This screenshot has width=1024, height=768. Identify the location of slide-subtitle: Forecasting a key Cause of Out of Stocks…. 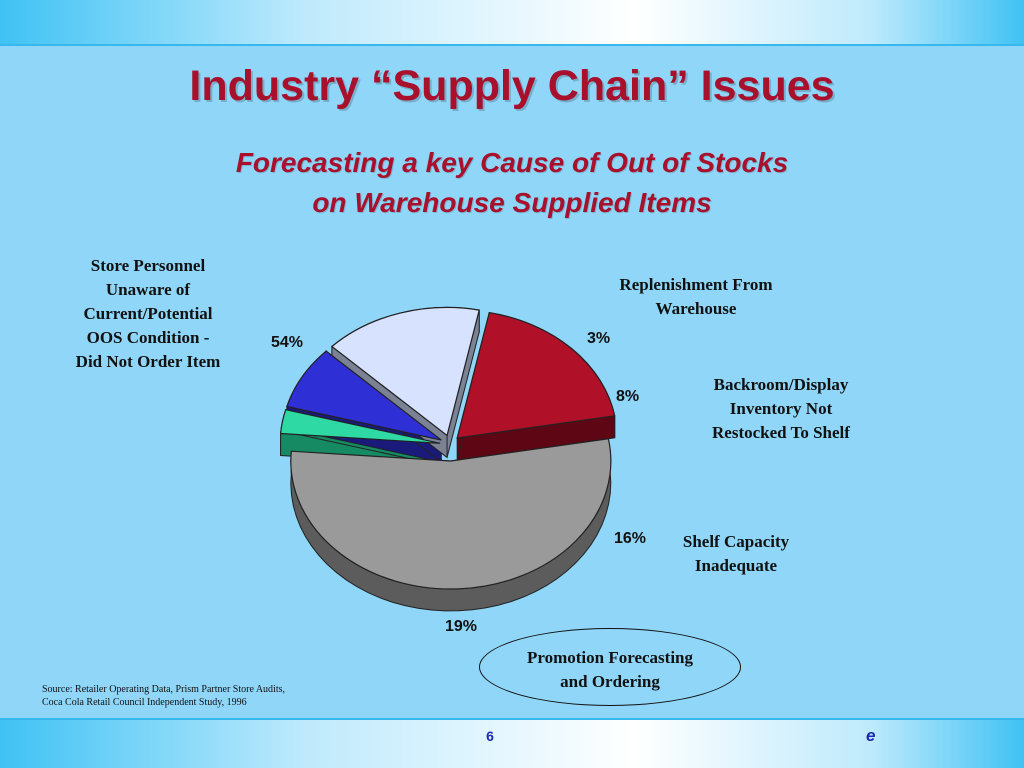
(512, 183).